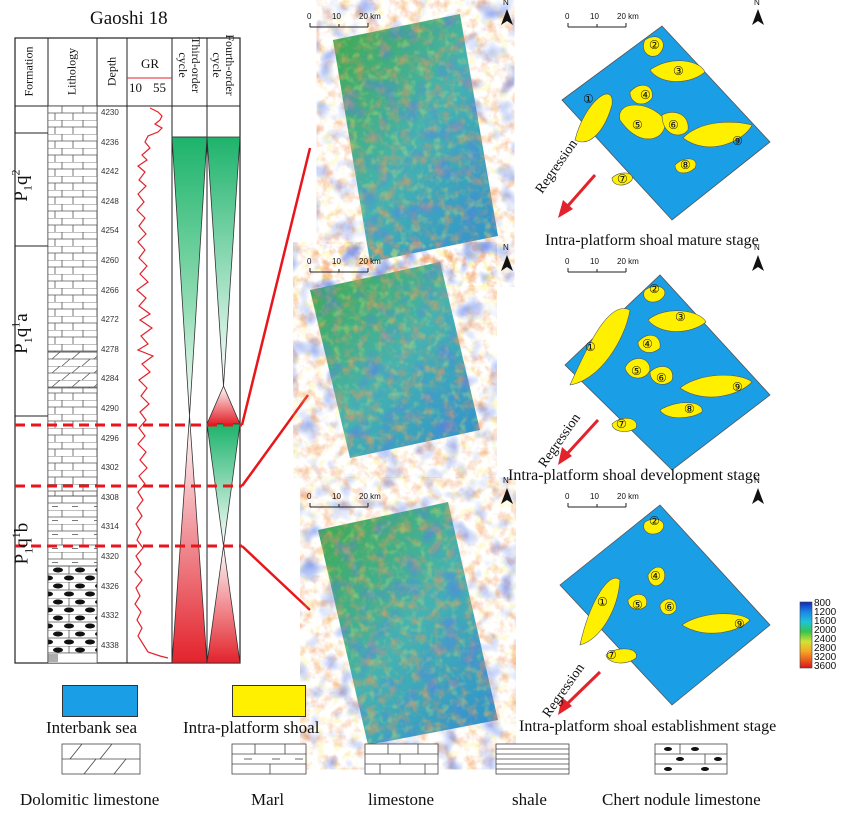 Image resolution: width=858 pixels, height=815 pixels. I want to click on third-order-red-triangle-upper, so click(189, 539).